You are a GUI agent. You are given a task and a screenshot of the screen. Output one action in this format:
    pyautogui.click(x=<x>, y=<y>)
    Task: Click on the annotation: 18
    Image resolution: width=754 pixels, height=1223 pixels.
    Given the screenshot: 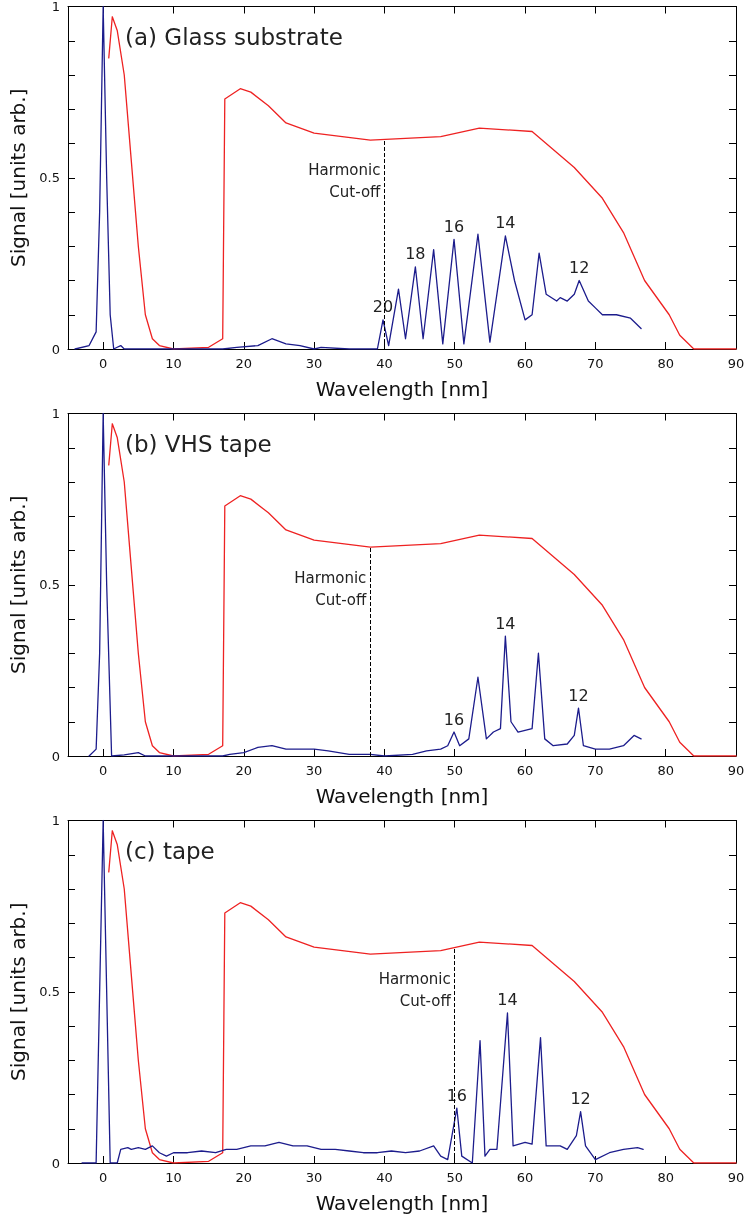 What is the action you would take?
    pyautogui.click(x=415, y=254)
    